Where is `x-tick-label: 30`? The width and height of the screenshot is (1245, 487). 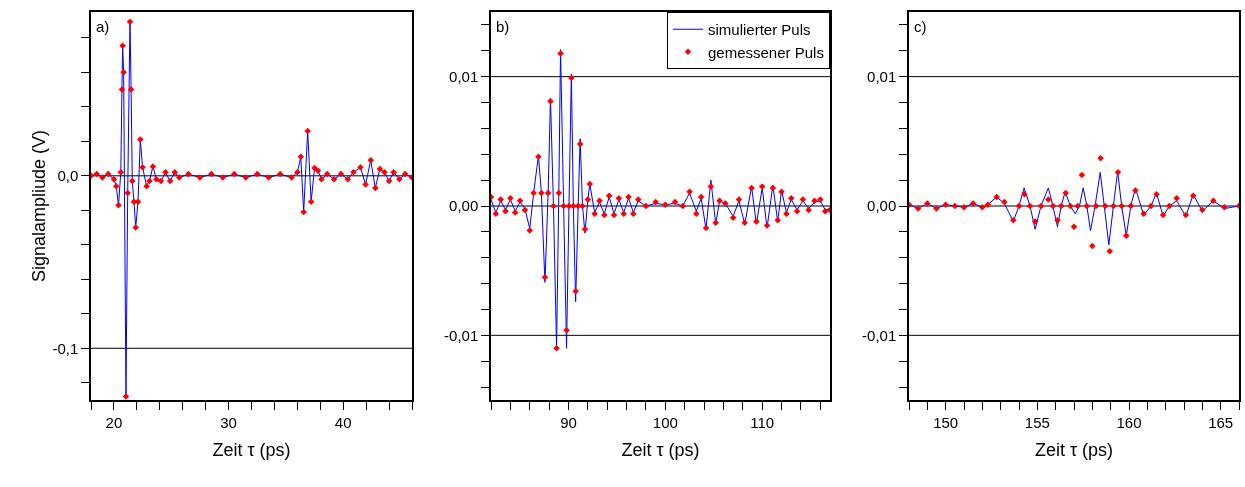
x-tick-label: 30 is located at coordinates (228, 422).